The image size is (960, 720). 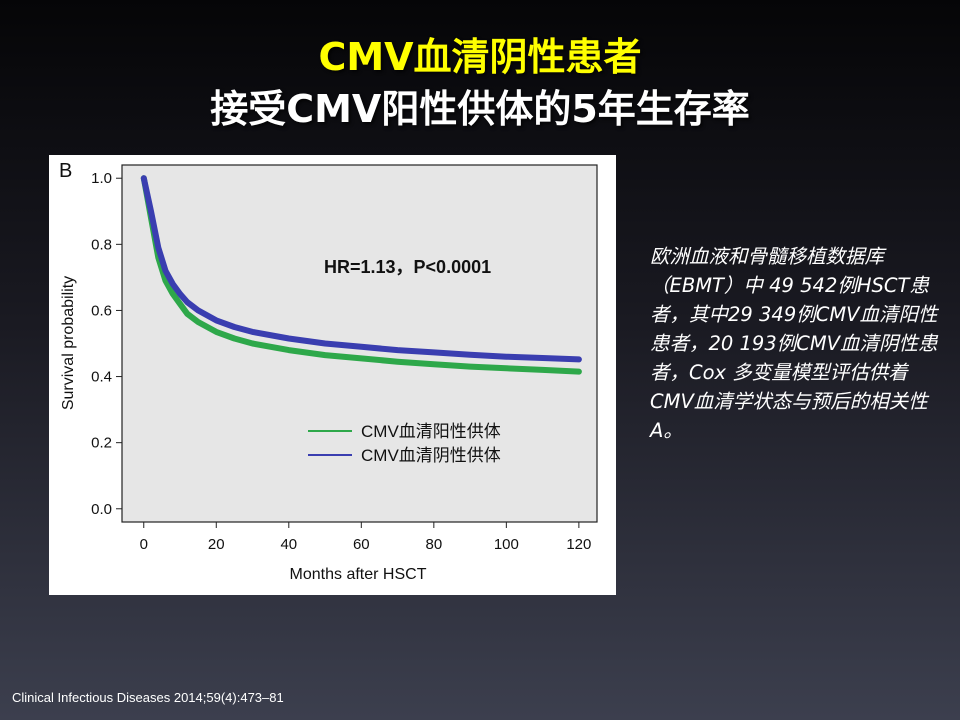 I want to click on series-layer, so click(x=361, y=275).